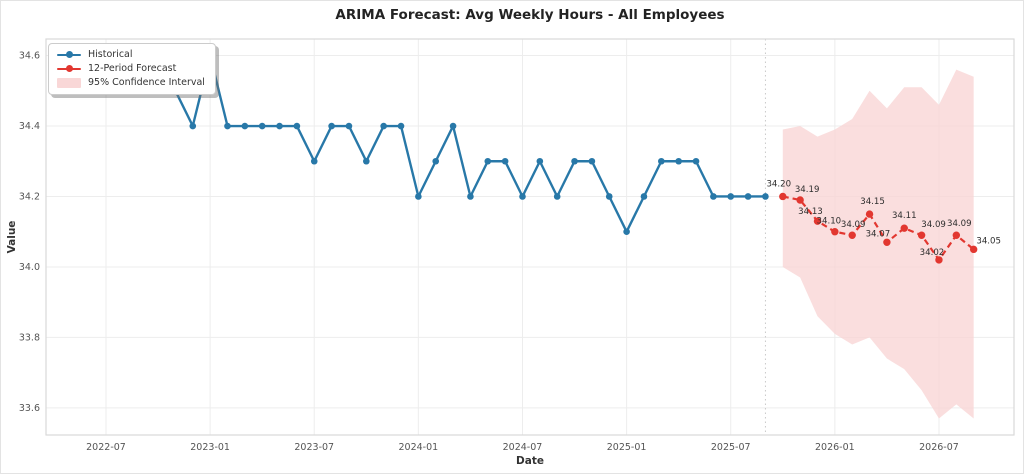 The height and width of the screenshot is (474, 1024). What do you see at coordinates (29, 126) in the screenshot?
I see `y-axis-tick-label: 34.4` at bounding box center [29, 126].